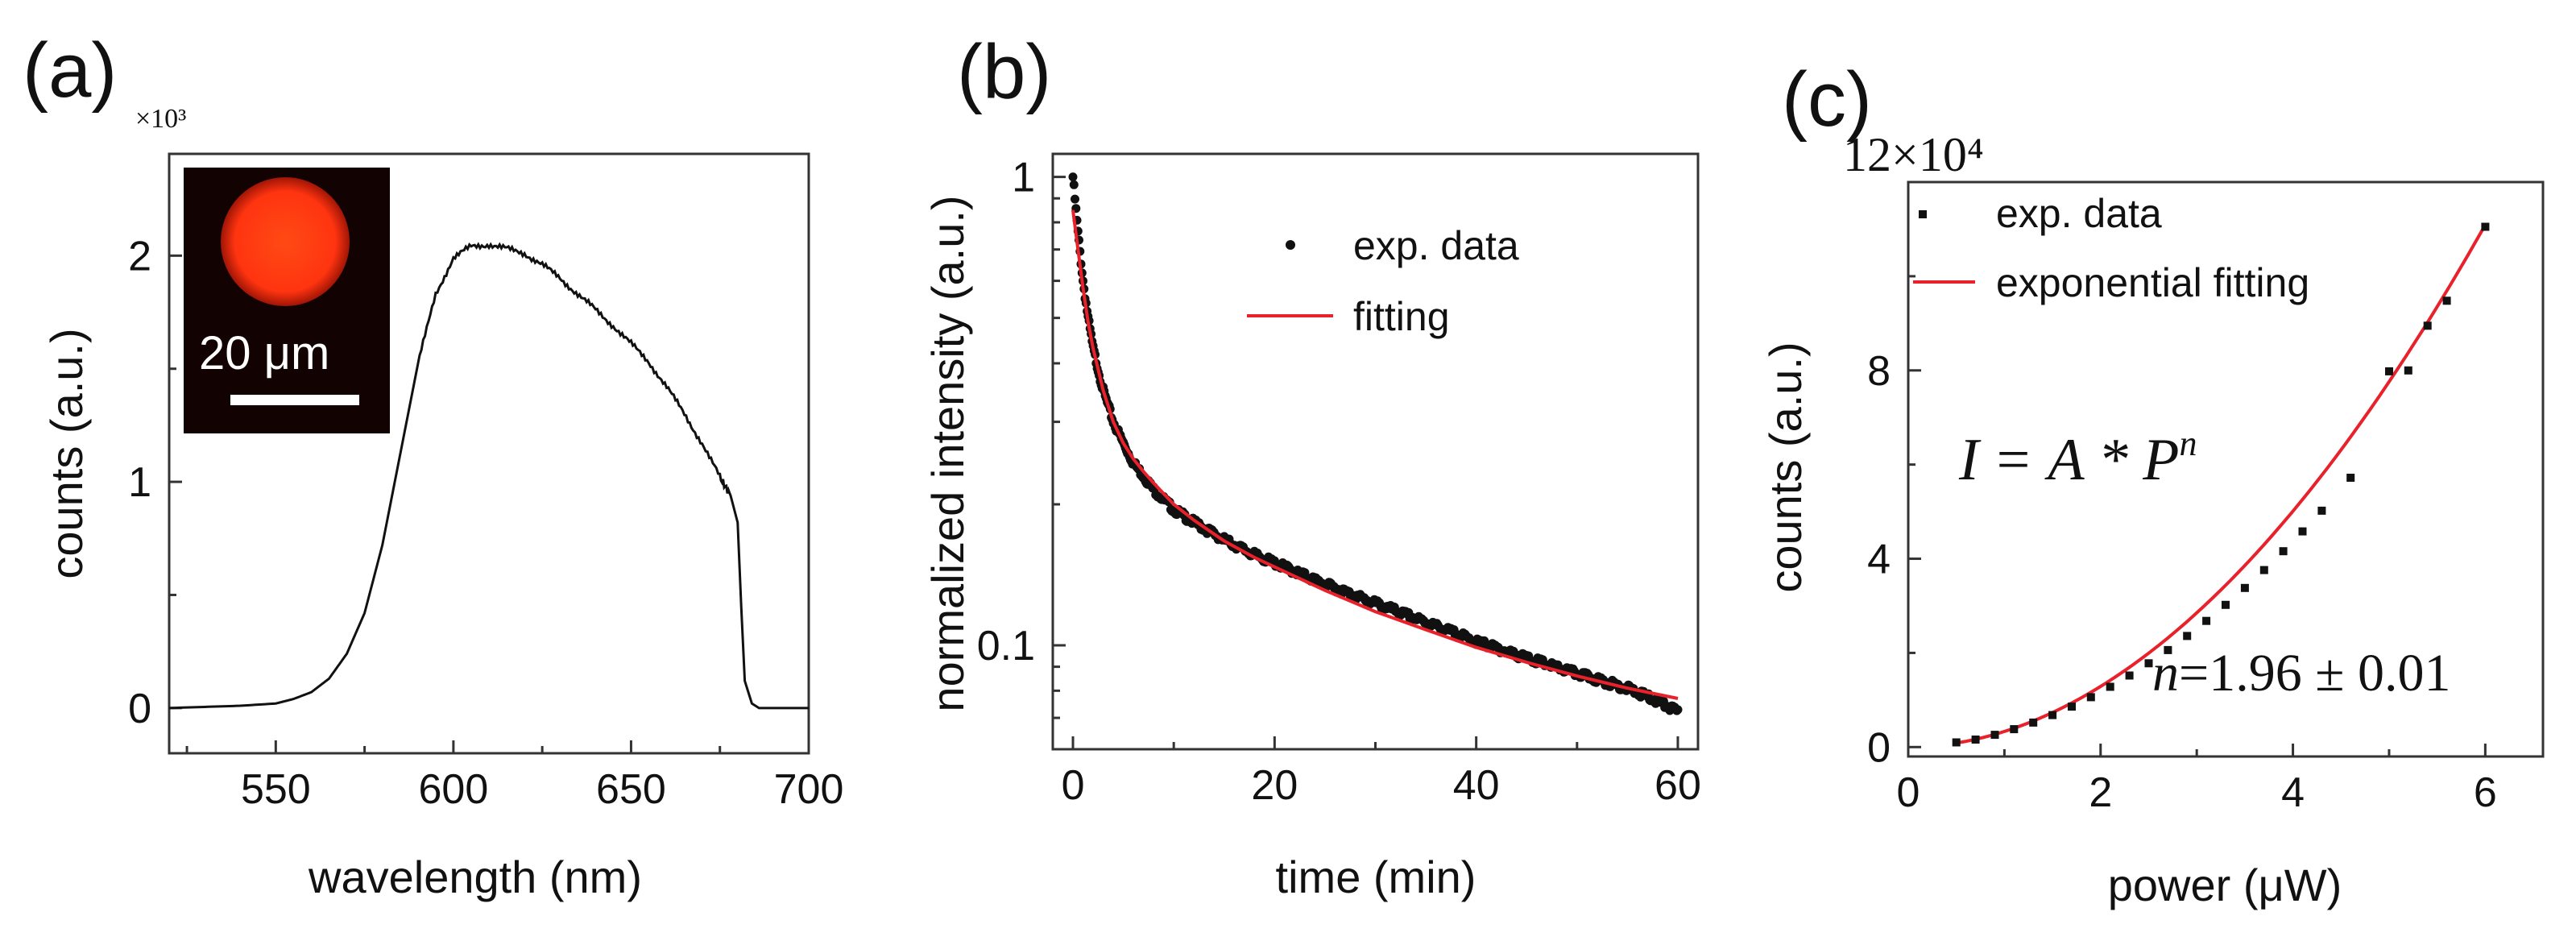 The height and width of the screenshot is (945, 2576). What do you see at coordinates (2152, 282) in the screenshot?
I see `legend-fitting-label: exponential fitting` at bounding box center [2152, 282].